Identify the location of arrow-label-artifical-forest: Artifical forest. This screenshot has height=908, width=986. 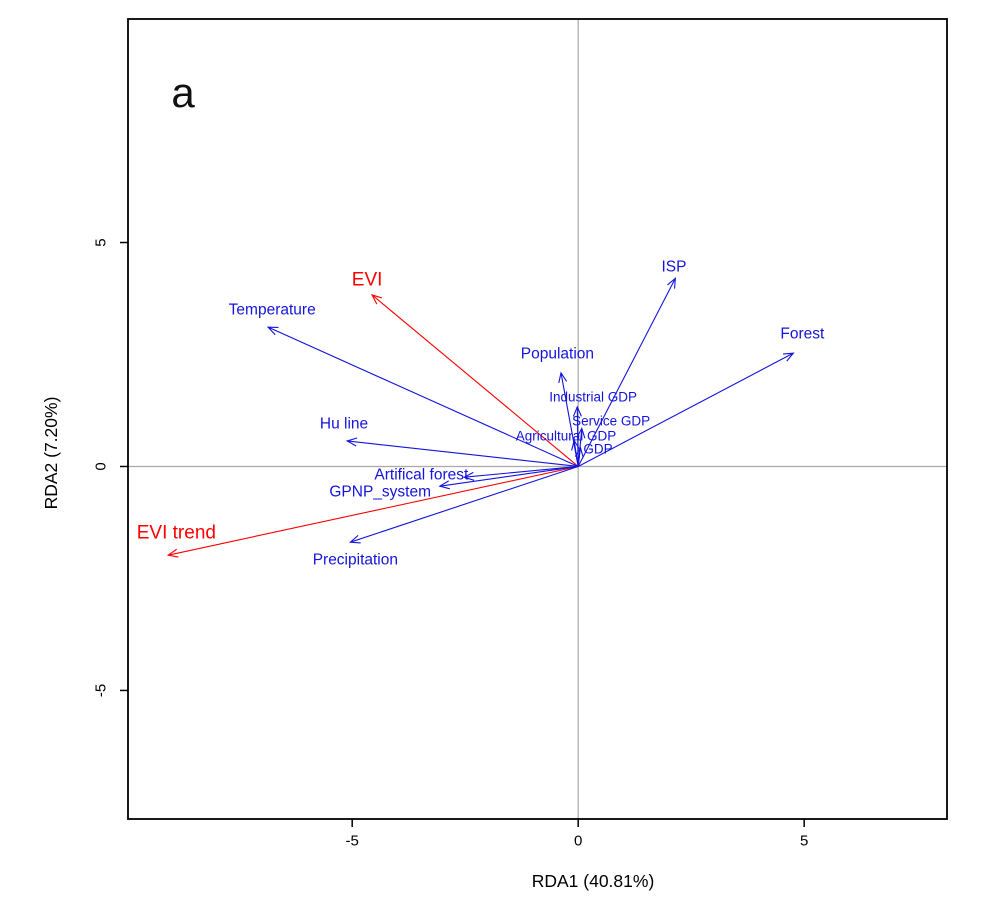
(421, 474).